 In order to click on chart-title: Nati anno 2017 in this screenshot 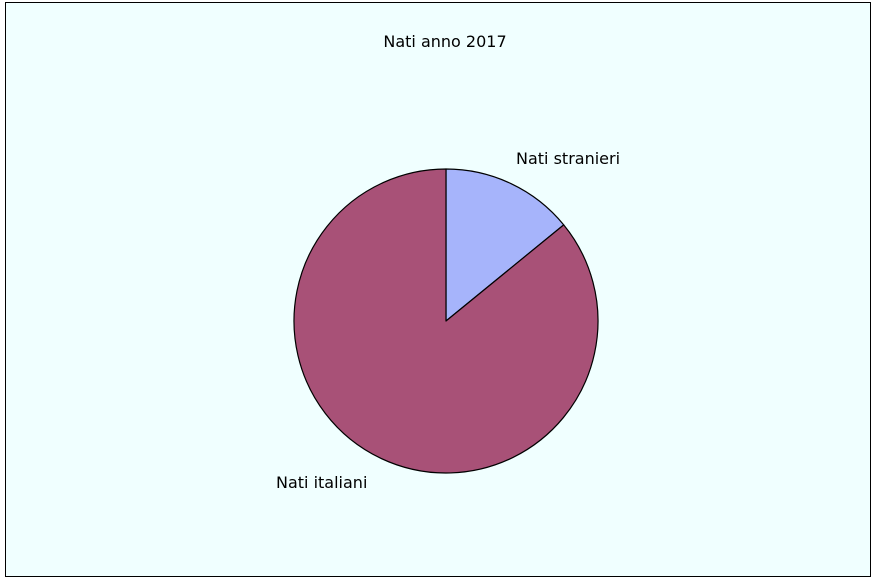, I will do `click(444, 41)`.